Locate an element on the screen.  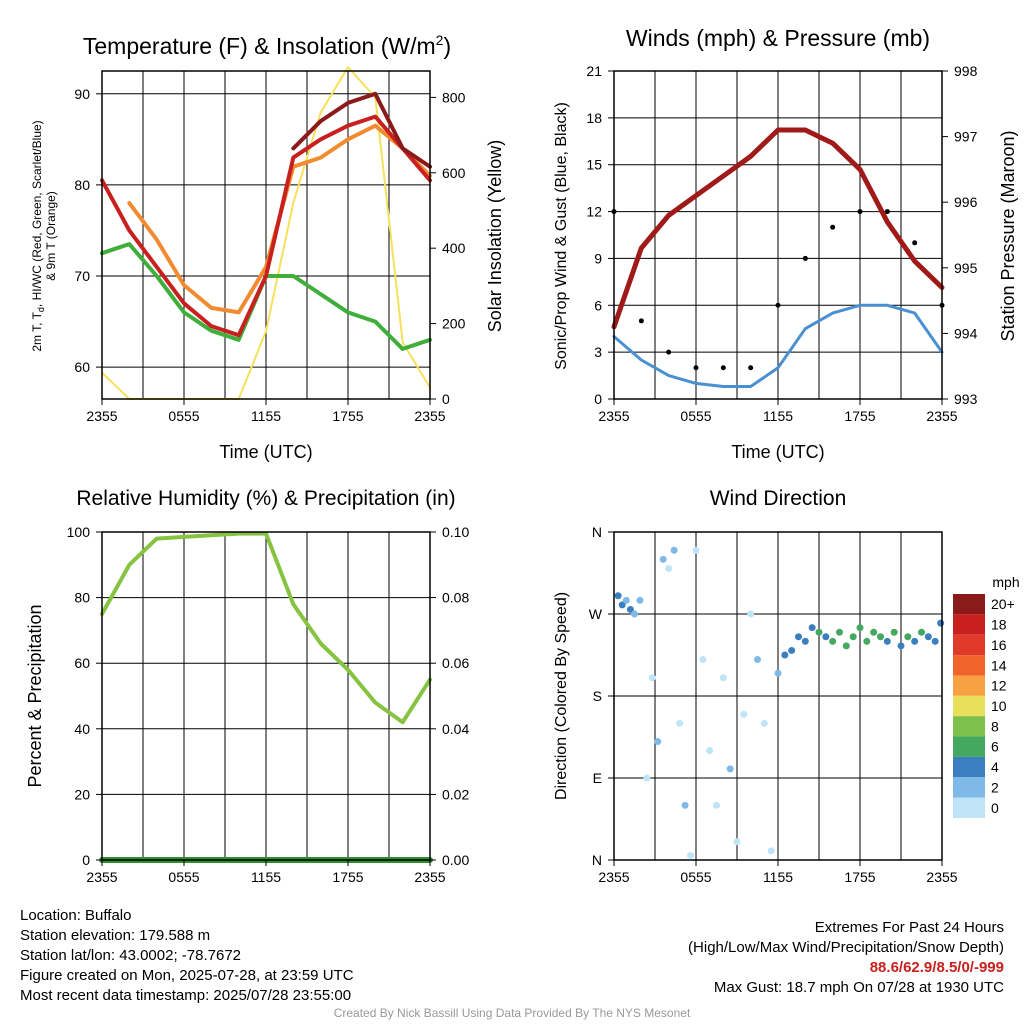
extremes-title: Extremes For Past 24 Hours is located at coordinates (909, 927).